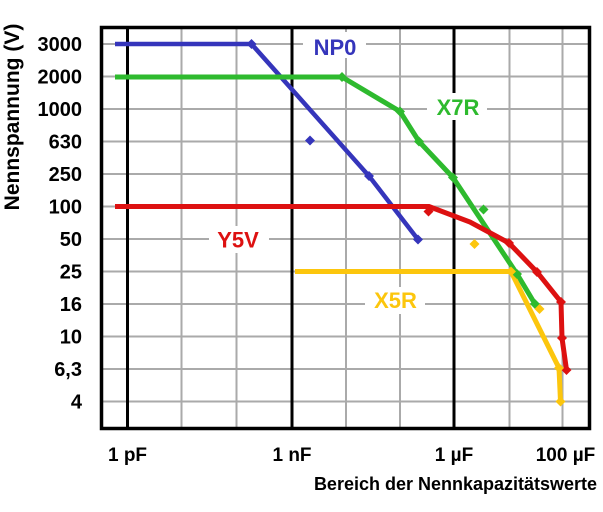  I want to click on svg-text: 100 µF, so click(566, 455).